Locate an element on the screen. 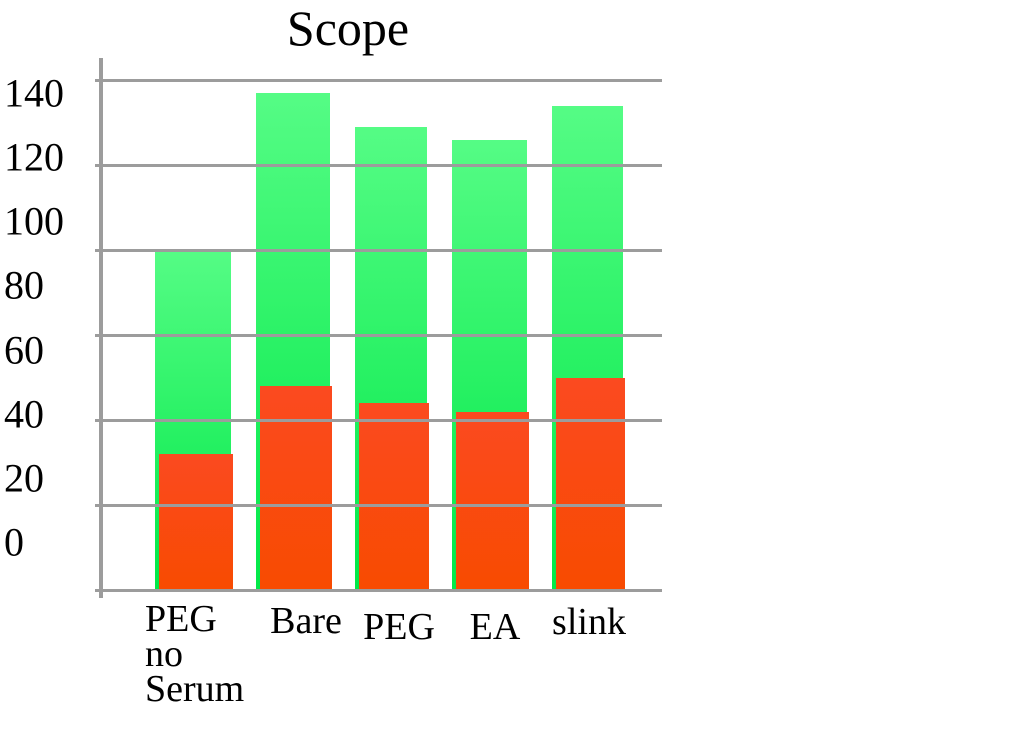 The height and width of the screenshot is (742, 1024). y-tick-label-120: 120 is located at coordinates (34, 157).